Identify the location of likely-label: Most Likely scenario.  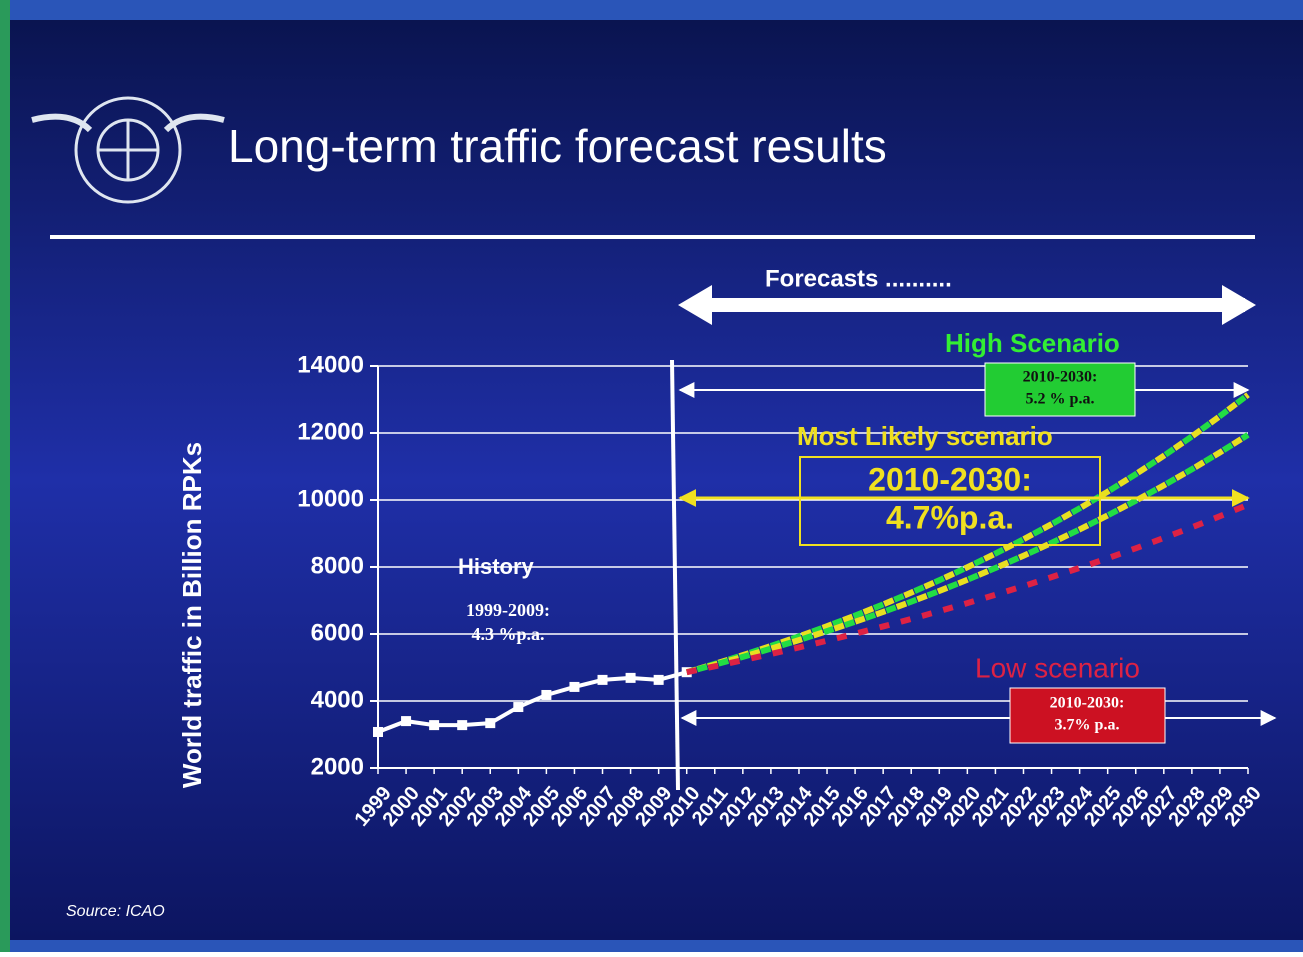
(925, 436).